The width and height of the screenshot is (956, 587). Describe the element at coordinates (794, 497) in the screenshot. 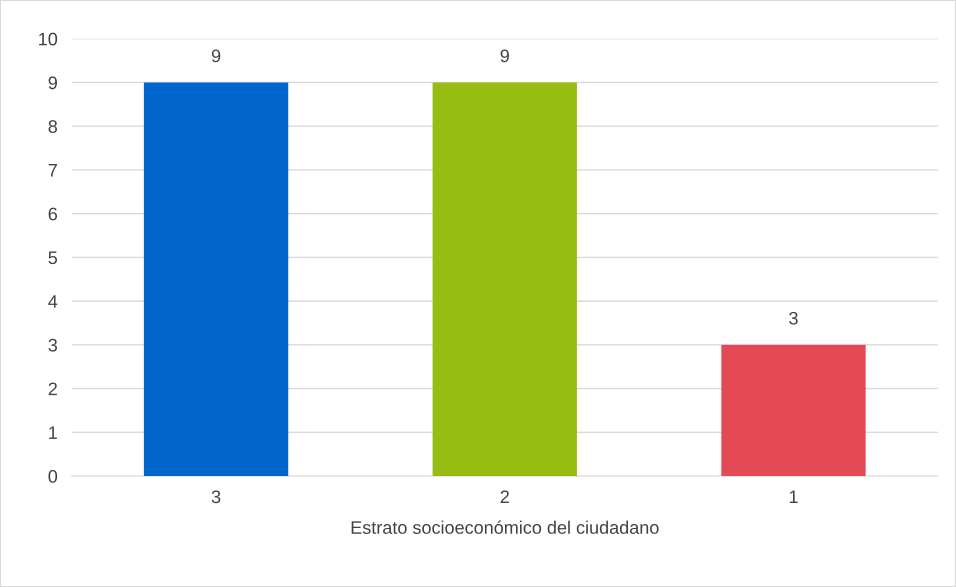

I see `x-tick-label: 1` at that location.